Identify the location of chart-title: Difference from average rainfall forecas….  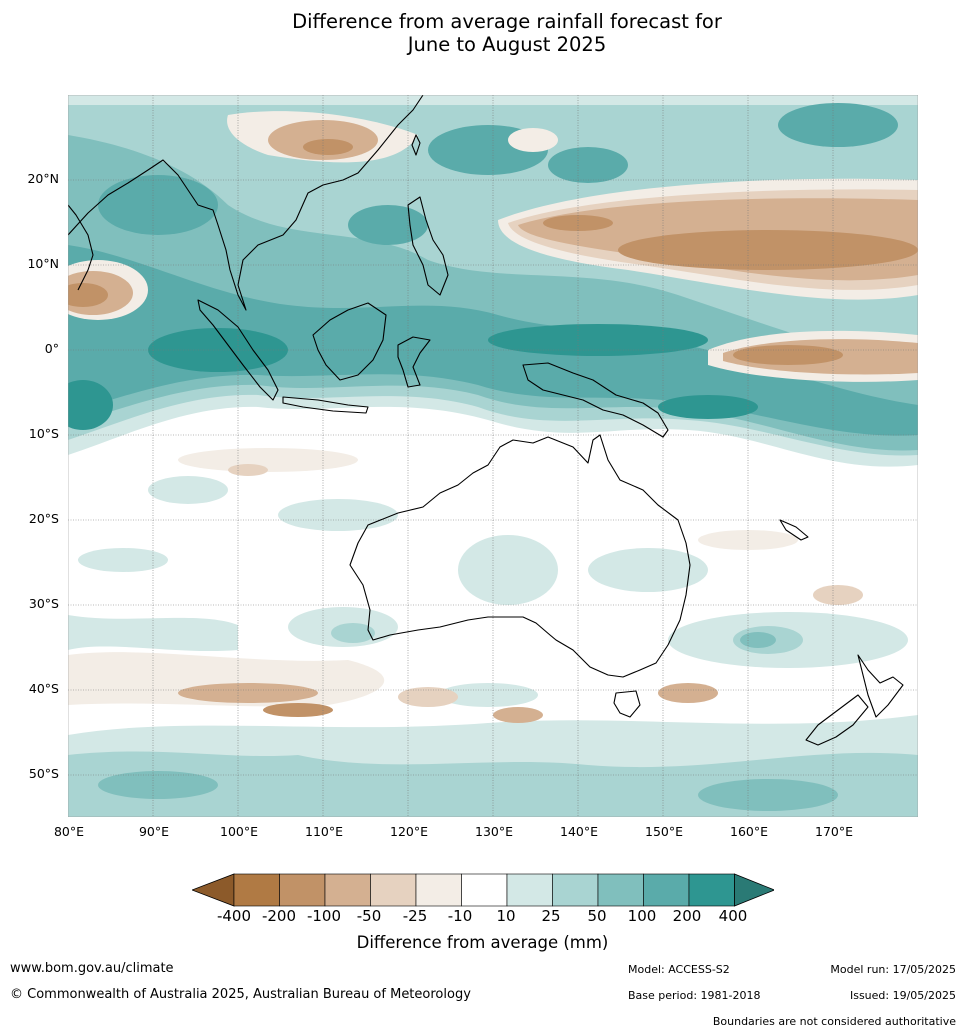
(482, 33).